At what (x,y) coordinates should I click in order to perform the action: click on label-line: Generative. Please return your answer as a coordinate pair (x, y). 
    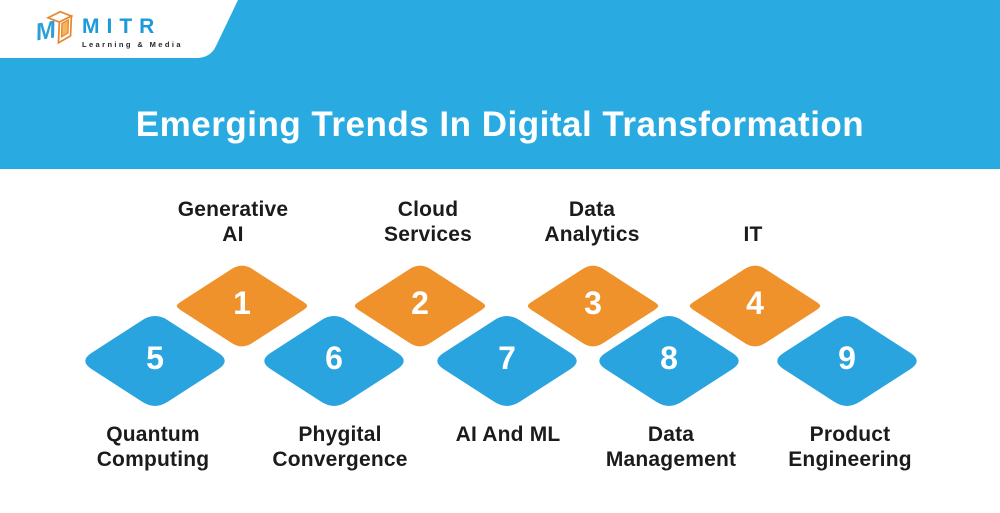
    Looking at the image, I should click on (233, 209).